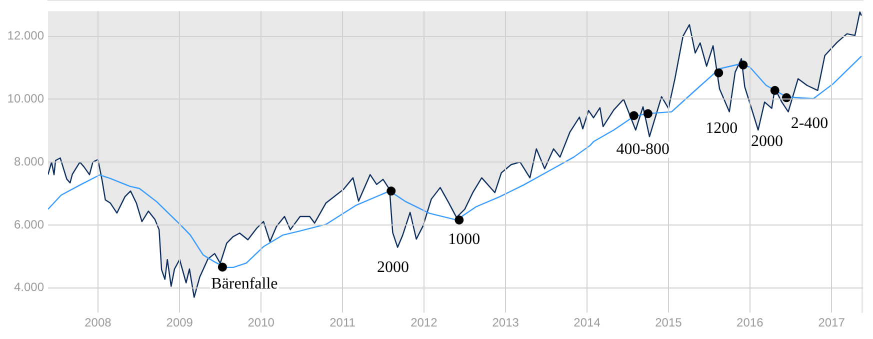 The image size is (873, 339). Describe the element at coordinates (98, 323) in the screenshot. I see `x-tick-label: 2008` at that location.